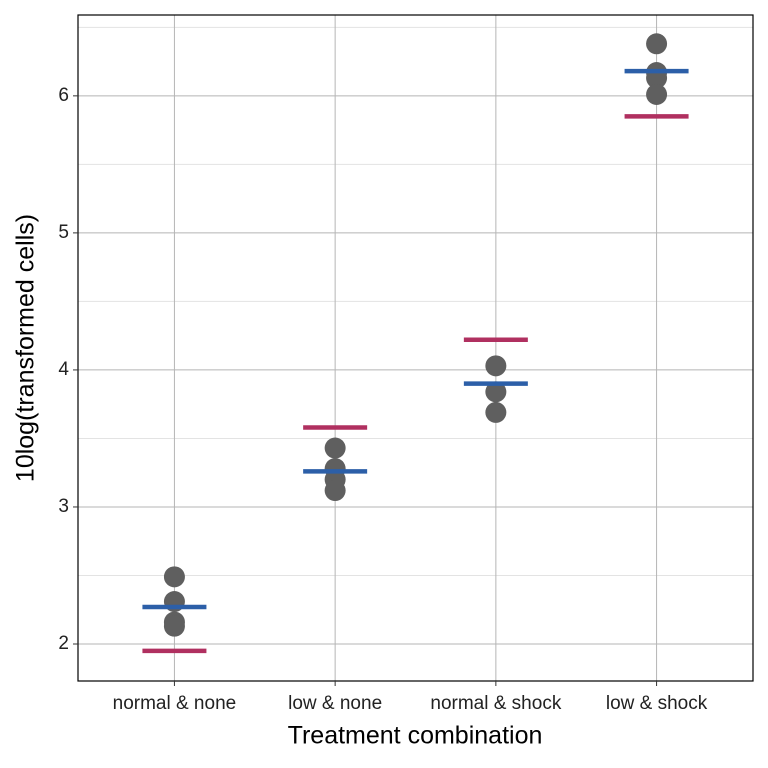  What do you see at coordinates (63, 232) in the screenshot?
I see `y-tick-label: 5` at bounding box center [63, 232].